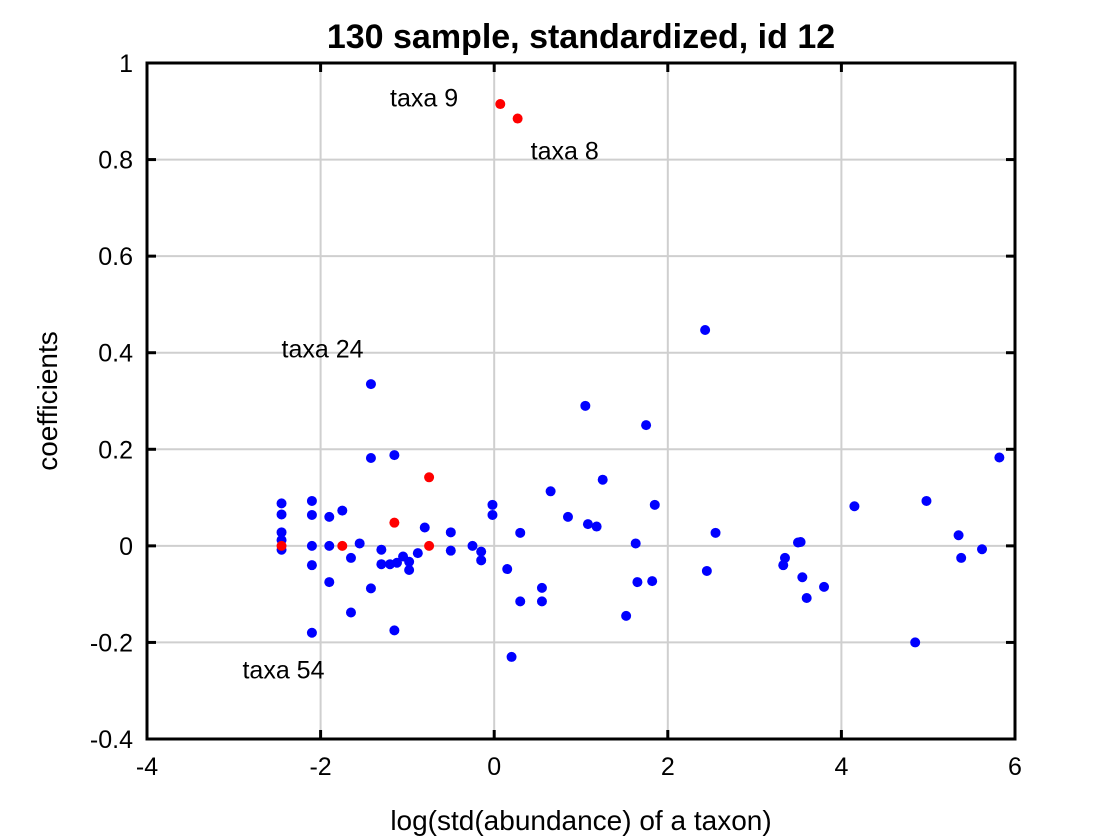 Image resolution: width=1120 pixels, height=840 pixels. What do you see at coordinates (283, 671) in the screenshot?
I see `point-annotation: taxa 54` at bounding box center [283, 671].